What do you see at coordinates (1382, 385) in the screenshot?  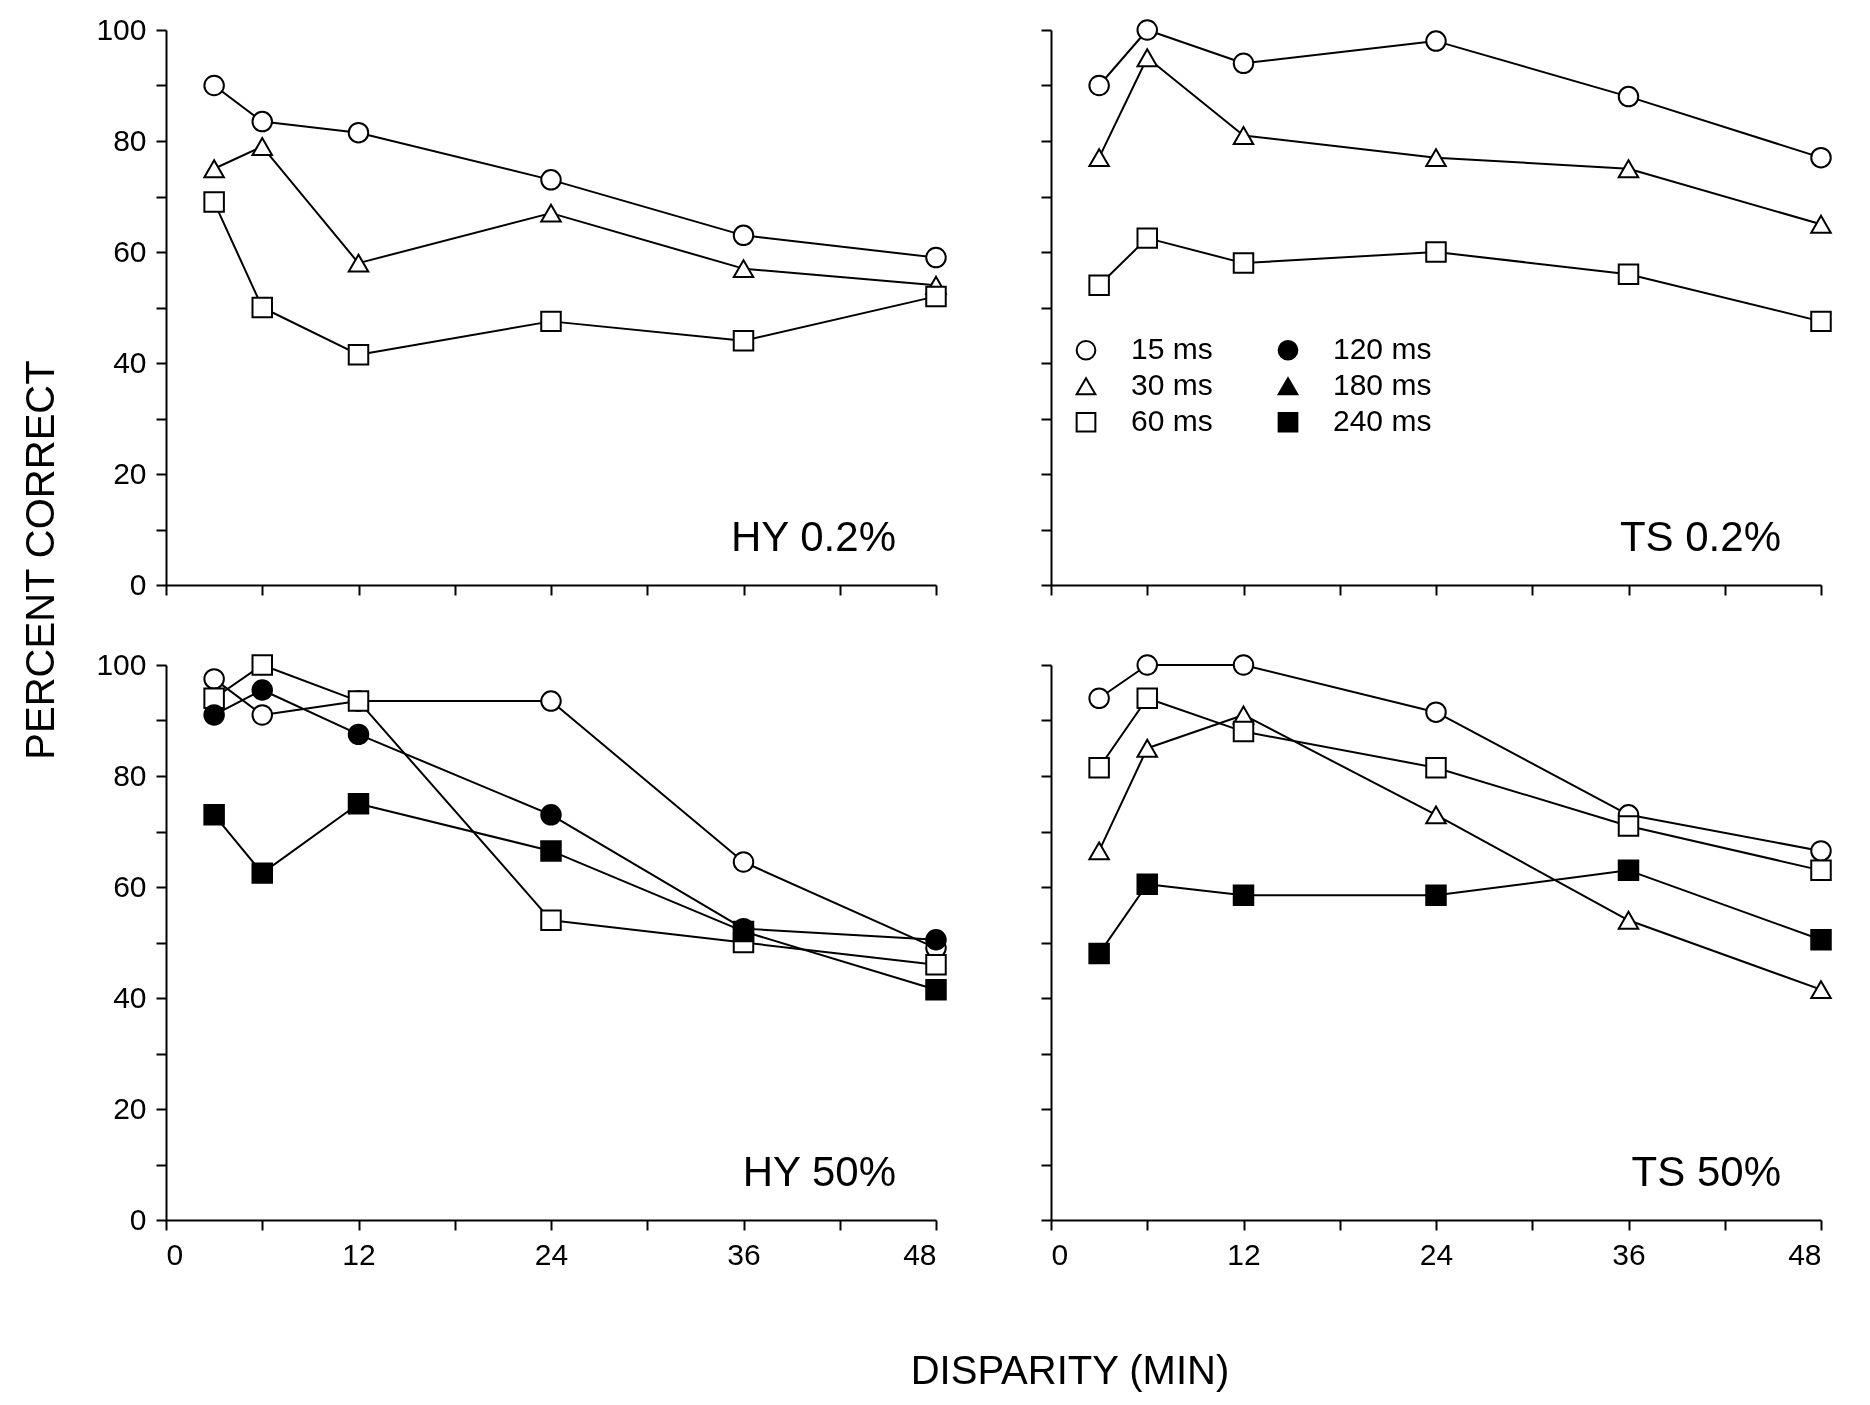 I see `legend-label: 180 ms` at bounding box center [1382, 385].